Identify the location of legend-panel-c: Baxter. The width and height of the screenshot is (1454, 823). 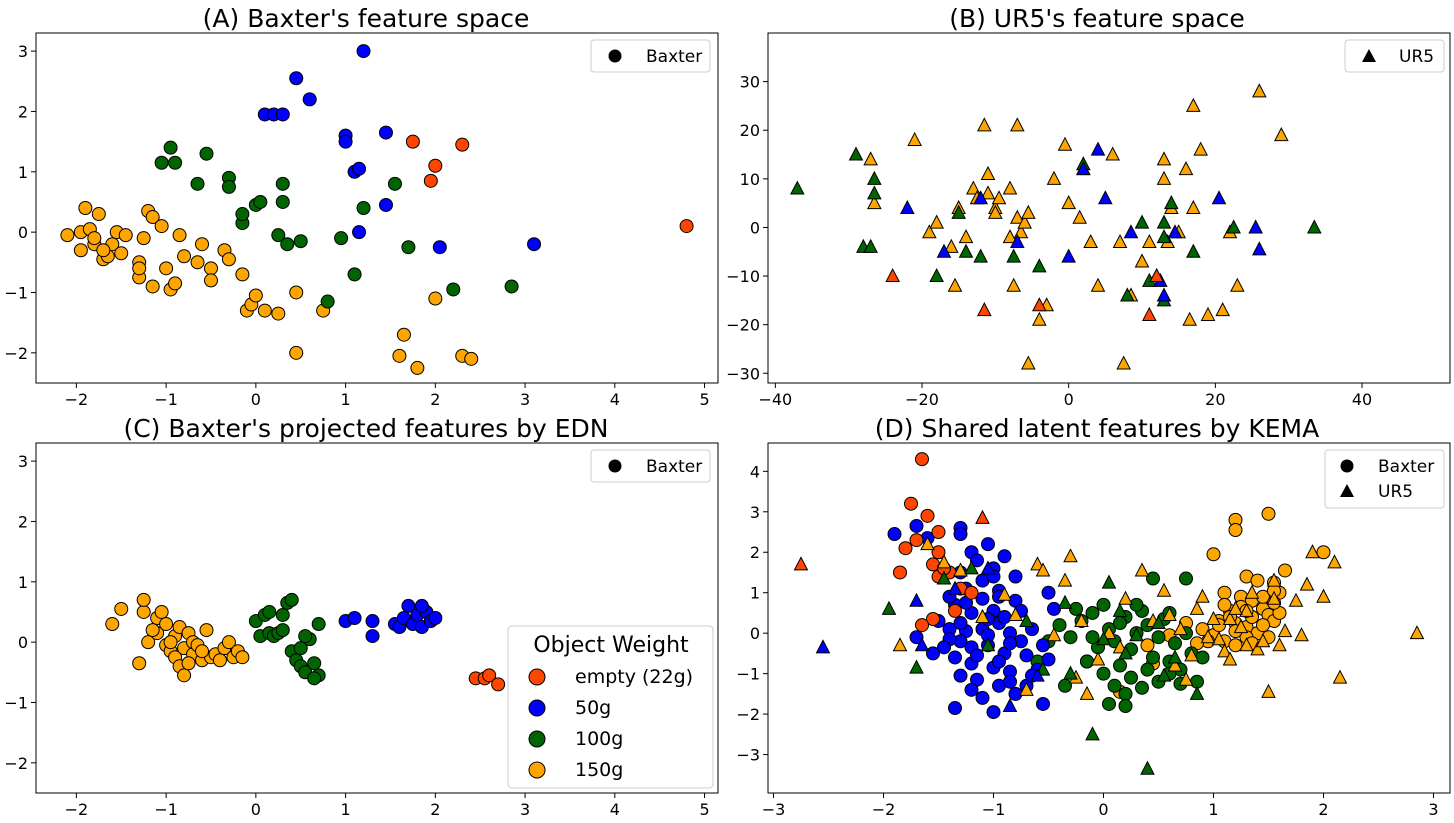
(650, 466).